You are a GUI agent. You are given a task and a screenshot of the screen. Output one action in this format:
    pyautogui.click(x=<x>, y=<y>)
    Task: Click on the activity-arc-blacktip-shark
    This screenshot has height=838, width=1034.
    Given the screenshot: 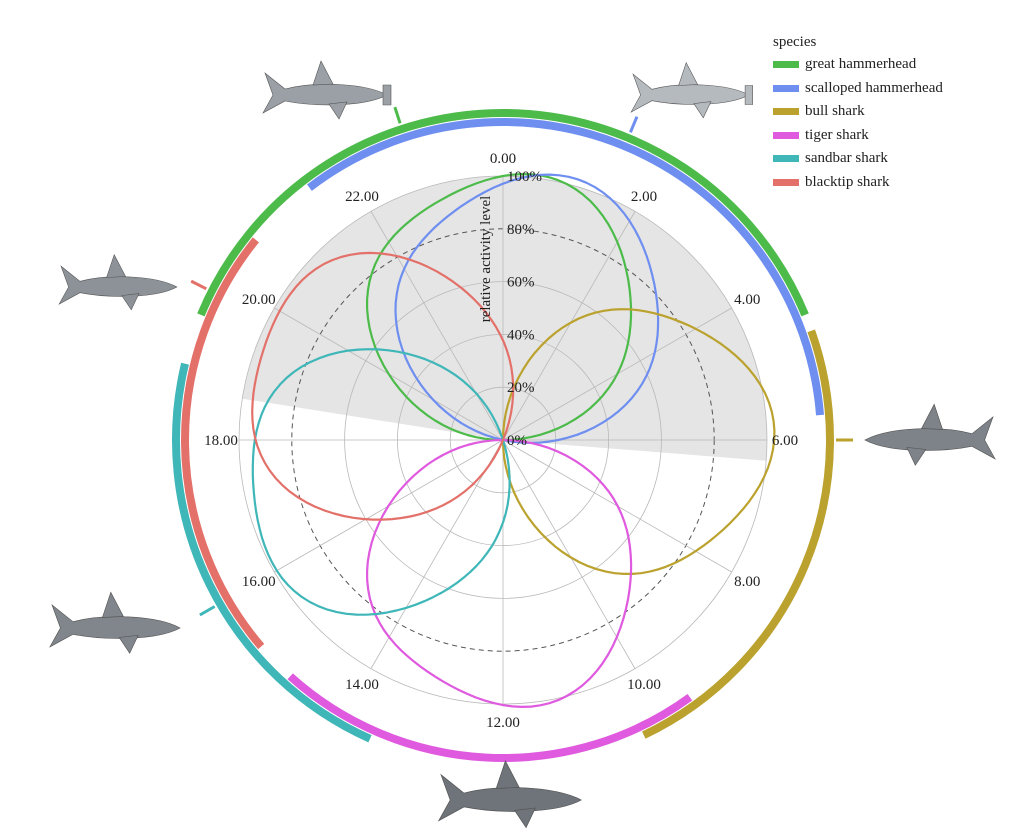 What is the action you would take?
    pyautogui.click(x=223, y=443)
    